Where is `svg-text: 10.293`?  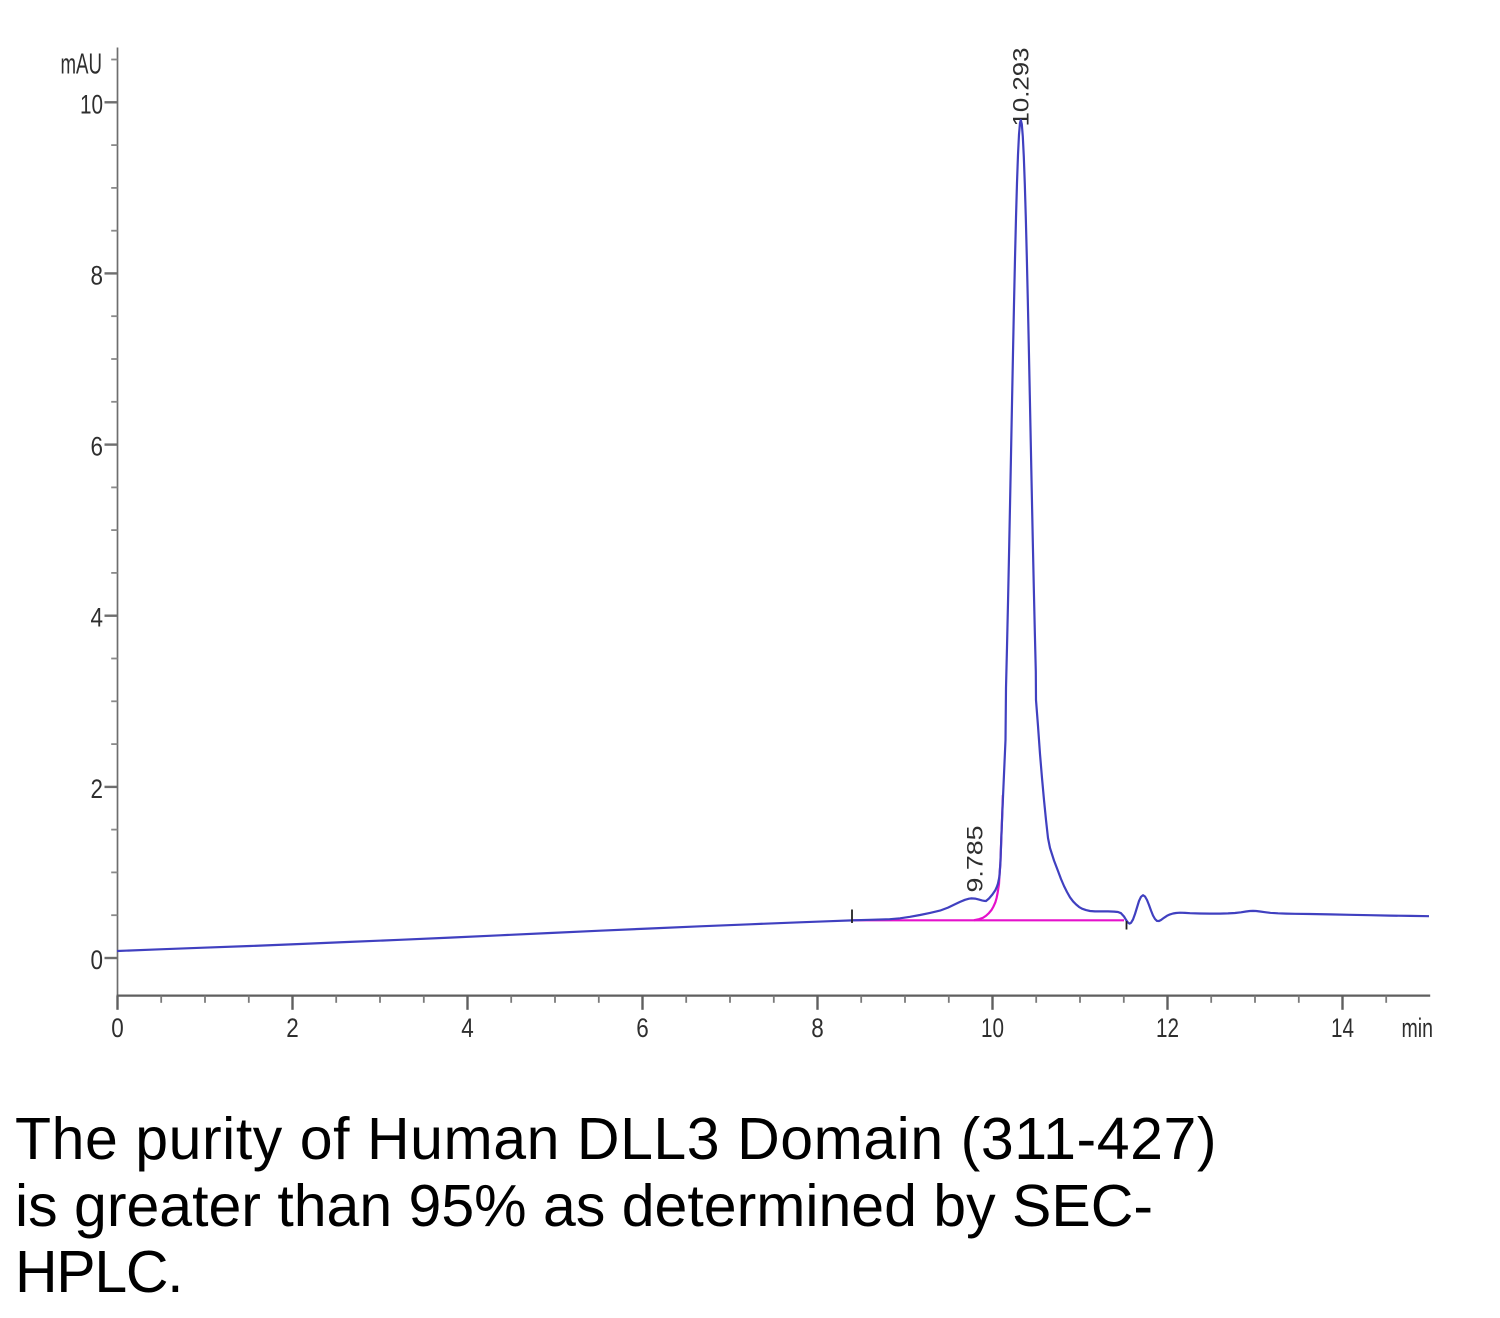 svg-text: 10.293 is located at coordinates (1021, 87).